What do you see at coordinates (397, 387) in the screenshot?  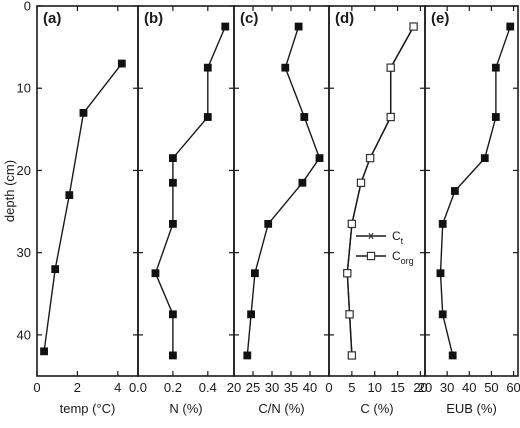 I see `x-tick-label: 15` at bounding box center [397, 387].